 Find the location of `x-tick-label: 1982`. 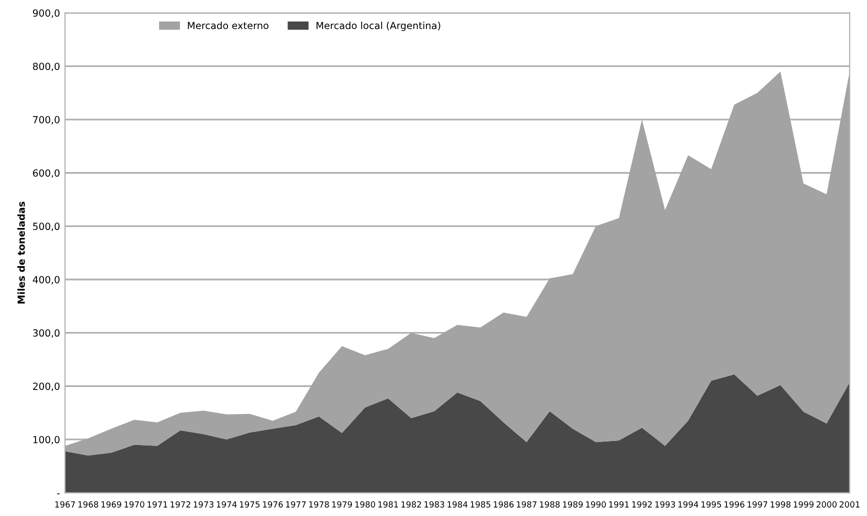

x-tick-label: 1982 is located at coordinates (411, 504).